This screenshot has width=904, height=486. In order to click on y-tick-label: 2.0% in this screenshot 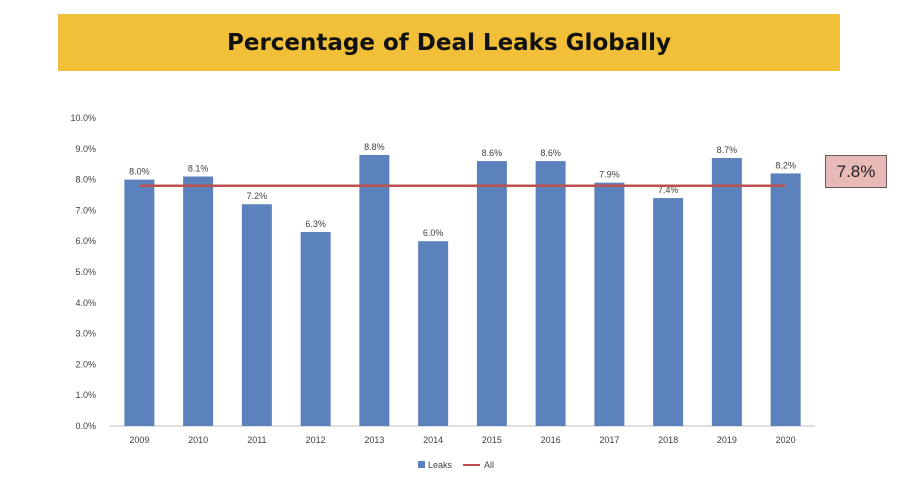, I will do `click(85, 364)`.